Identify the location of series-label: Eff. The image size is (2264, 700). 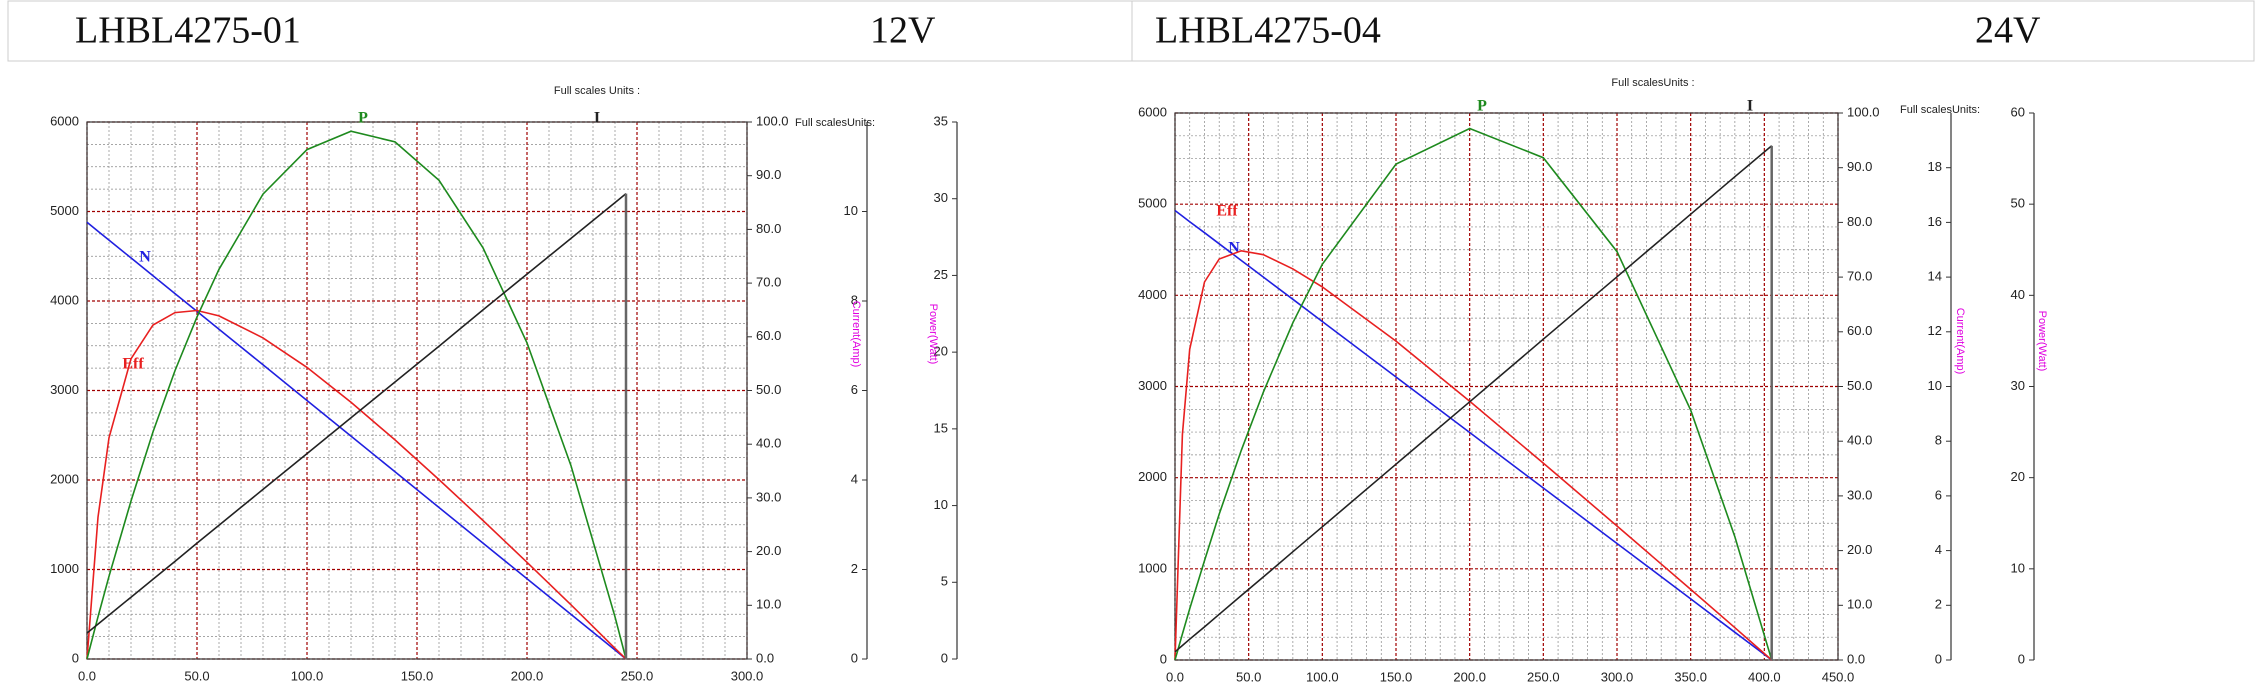
(1227, 211).